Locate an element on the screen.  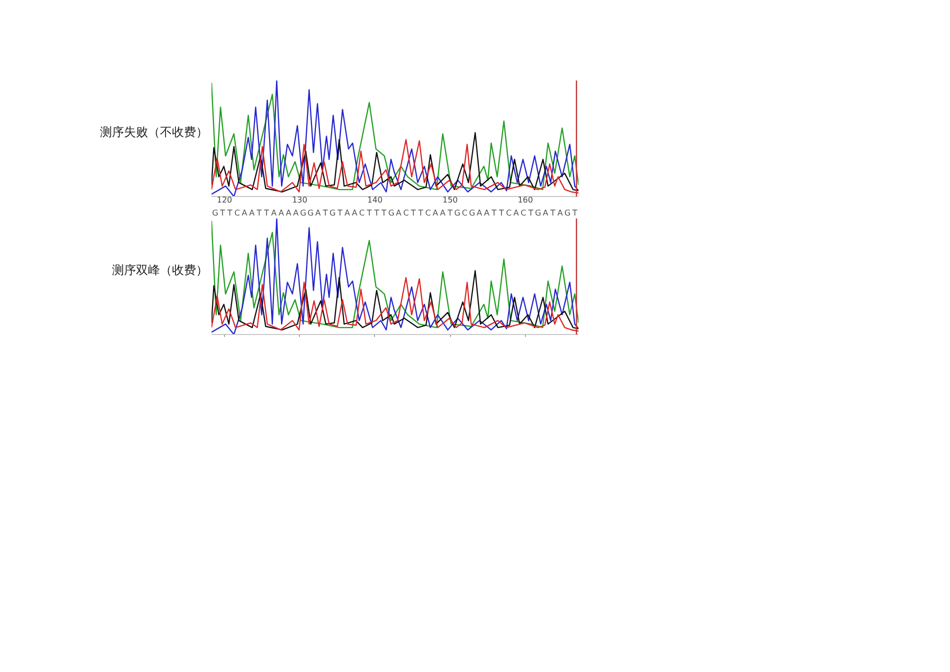
x-tick-label: 160 is located at coordinates (525, 200).